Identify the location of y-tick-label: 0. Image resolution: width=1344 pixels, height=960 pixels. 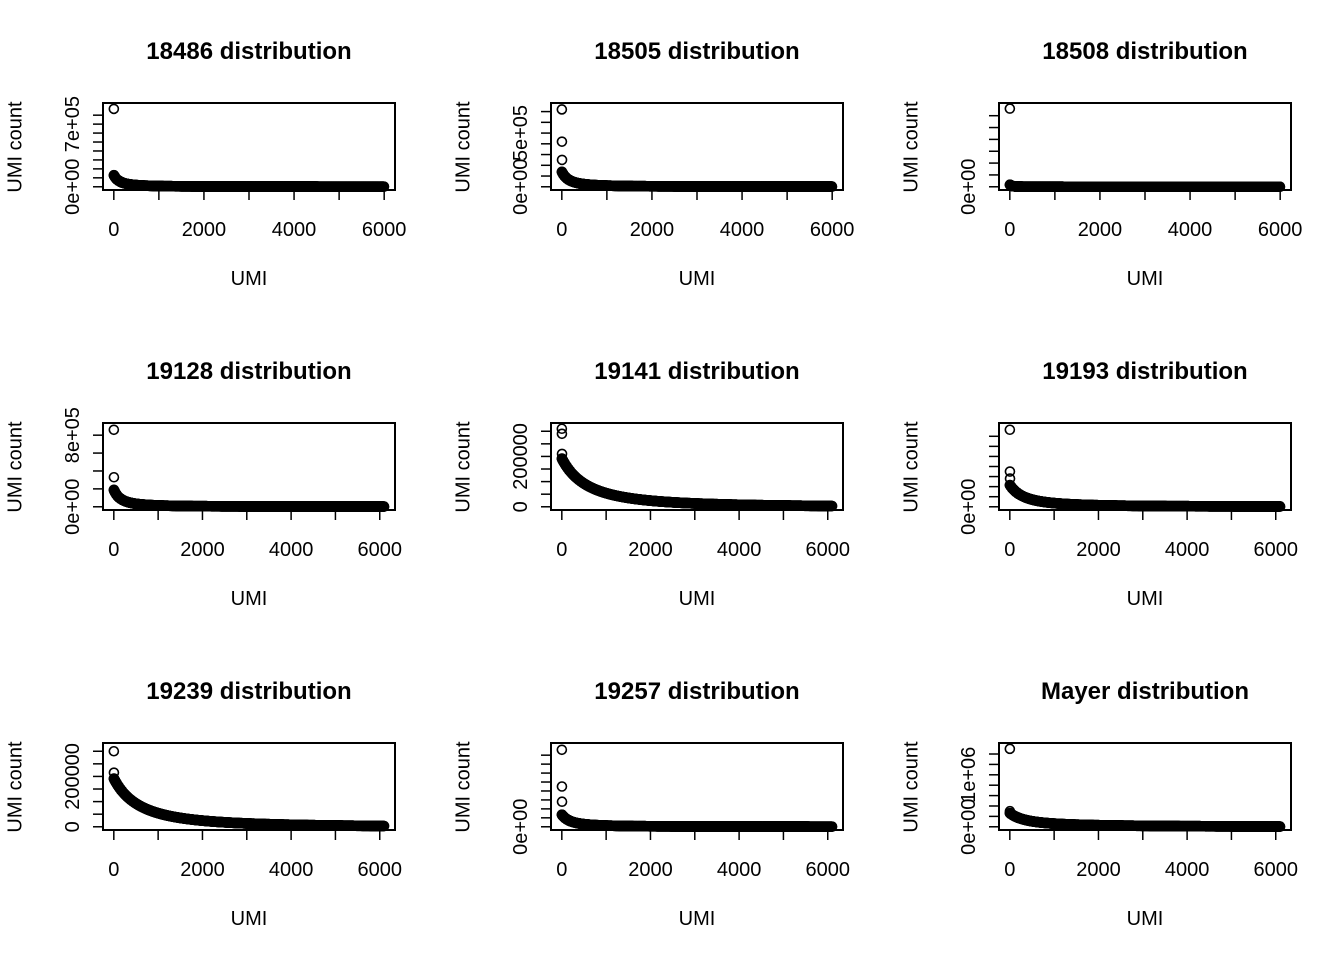
(521, 506).